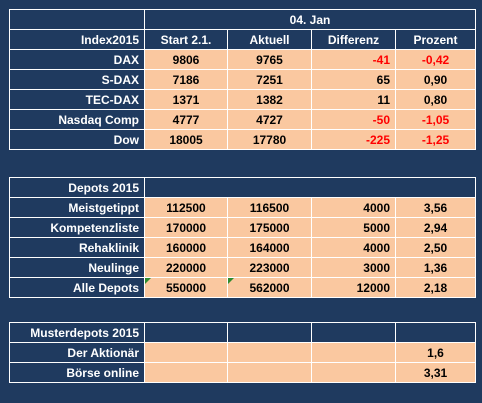 The width and height of the screenshot is (482, 403). What do you see at coordinates (77, 287) in the screenshot?
I see `row-label-cell: Alle Depots` at bounding box center [77, 287].